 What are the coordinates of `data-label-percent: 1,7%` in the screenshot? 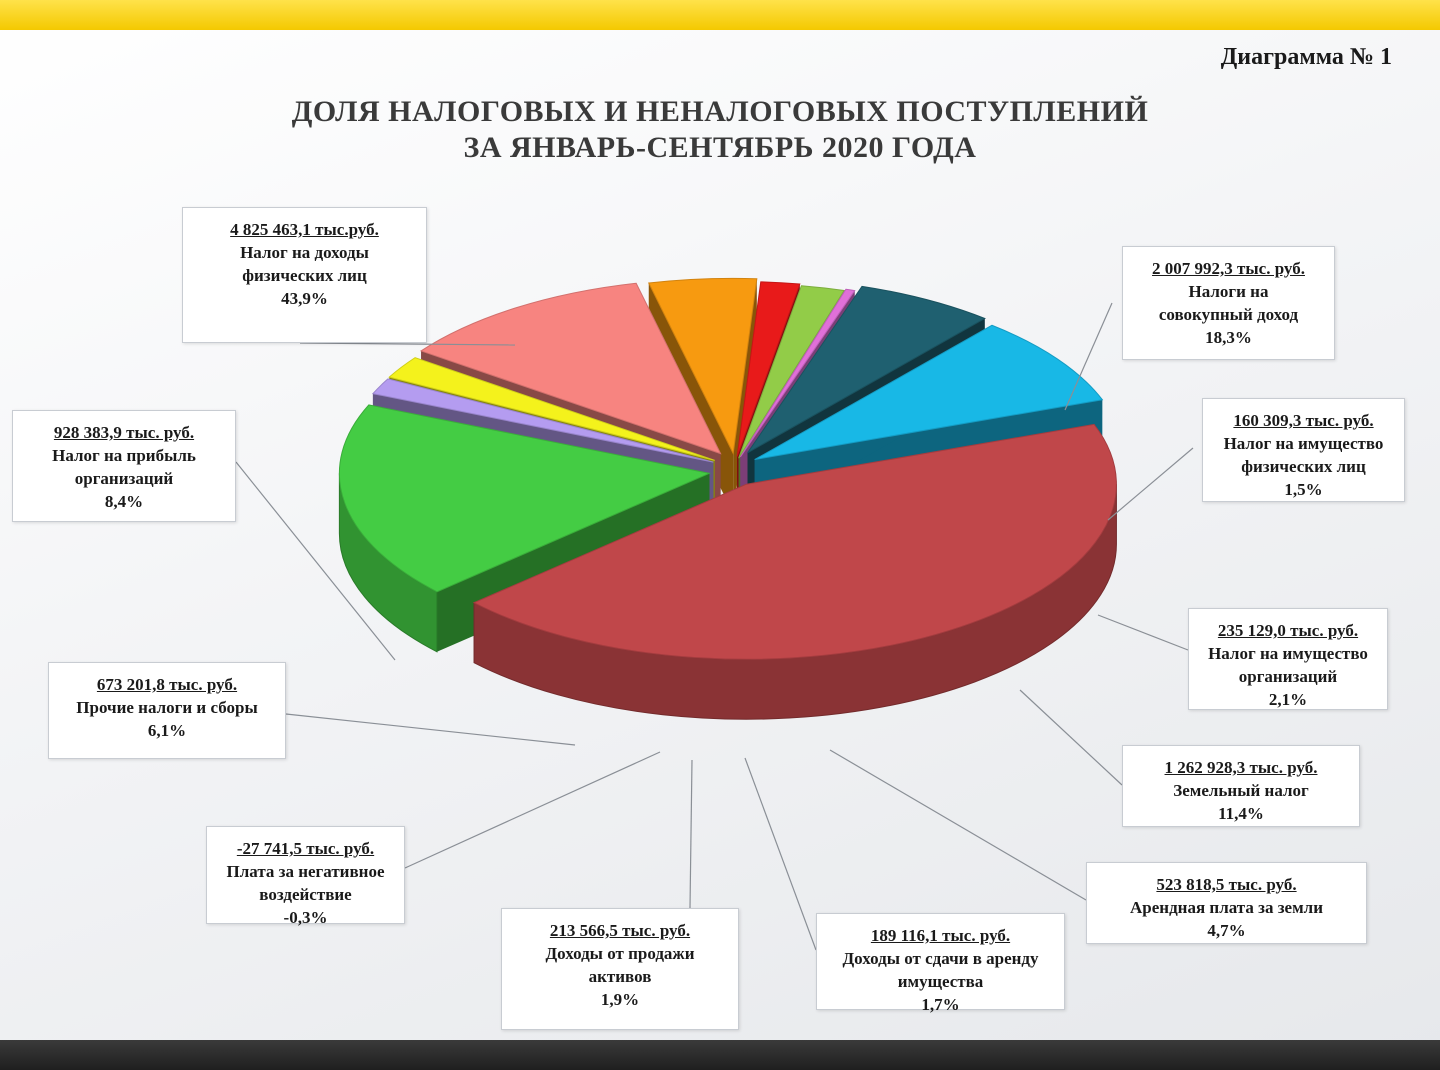 It's located at (940, 1004).